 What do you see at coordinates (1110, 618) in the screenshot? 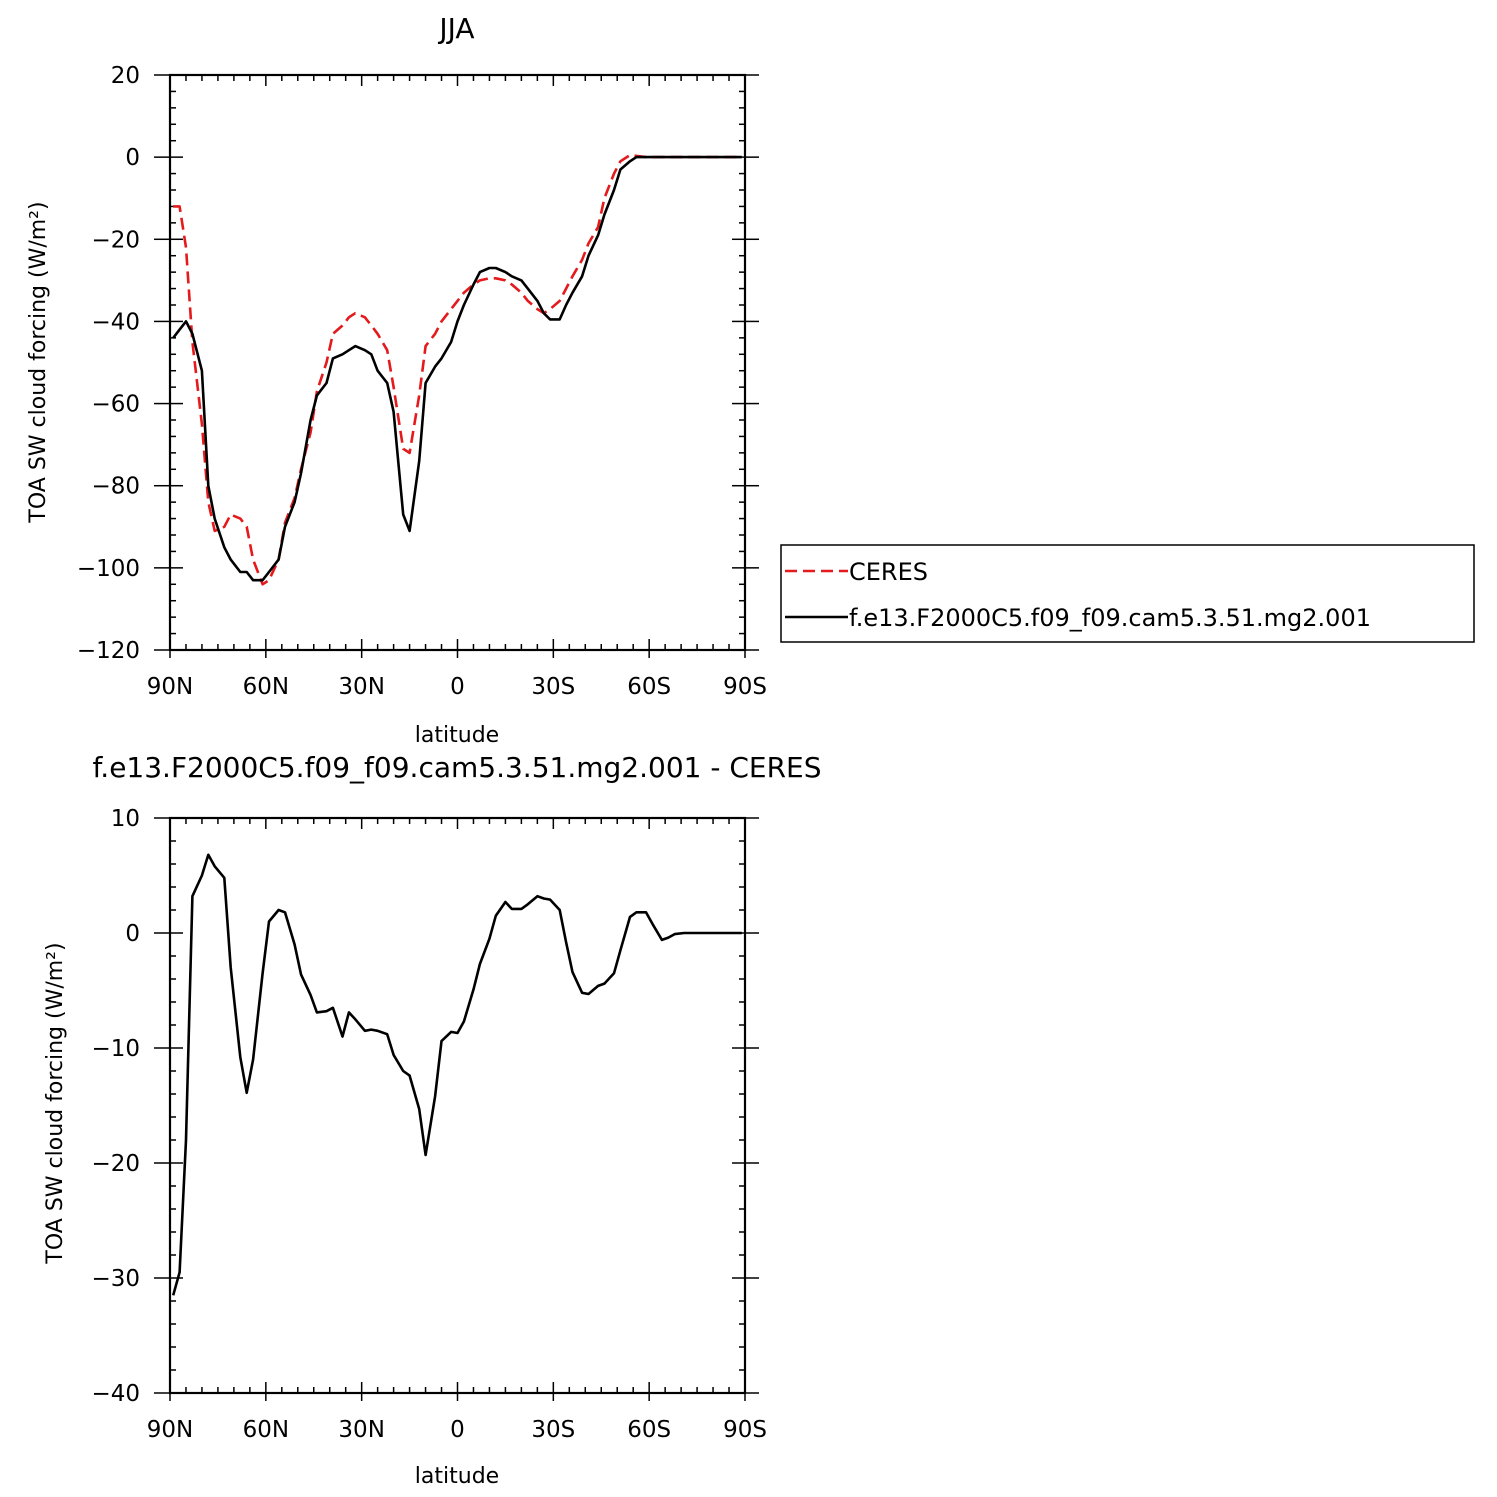
I see `legend-label-model: f.e13.F2000C5.f09_f09.cam5.3.51.mg2.001` at bounding box center [1110, 618].